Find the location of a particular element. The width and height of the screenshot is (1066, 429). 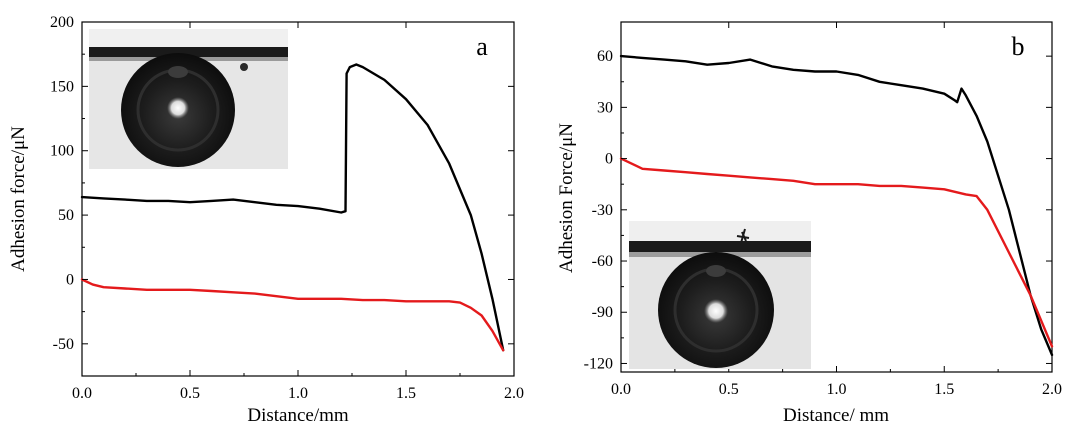

y-tick-label: -60 is located at coordinates (602, 261).